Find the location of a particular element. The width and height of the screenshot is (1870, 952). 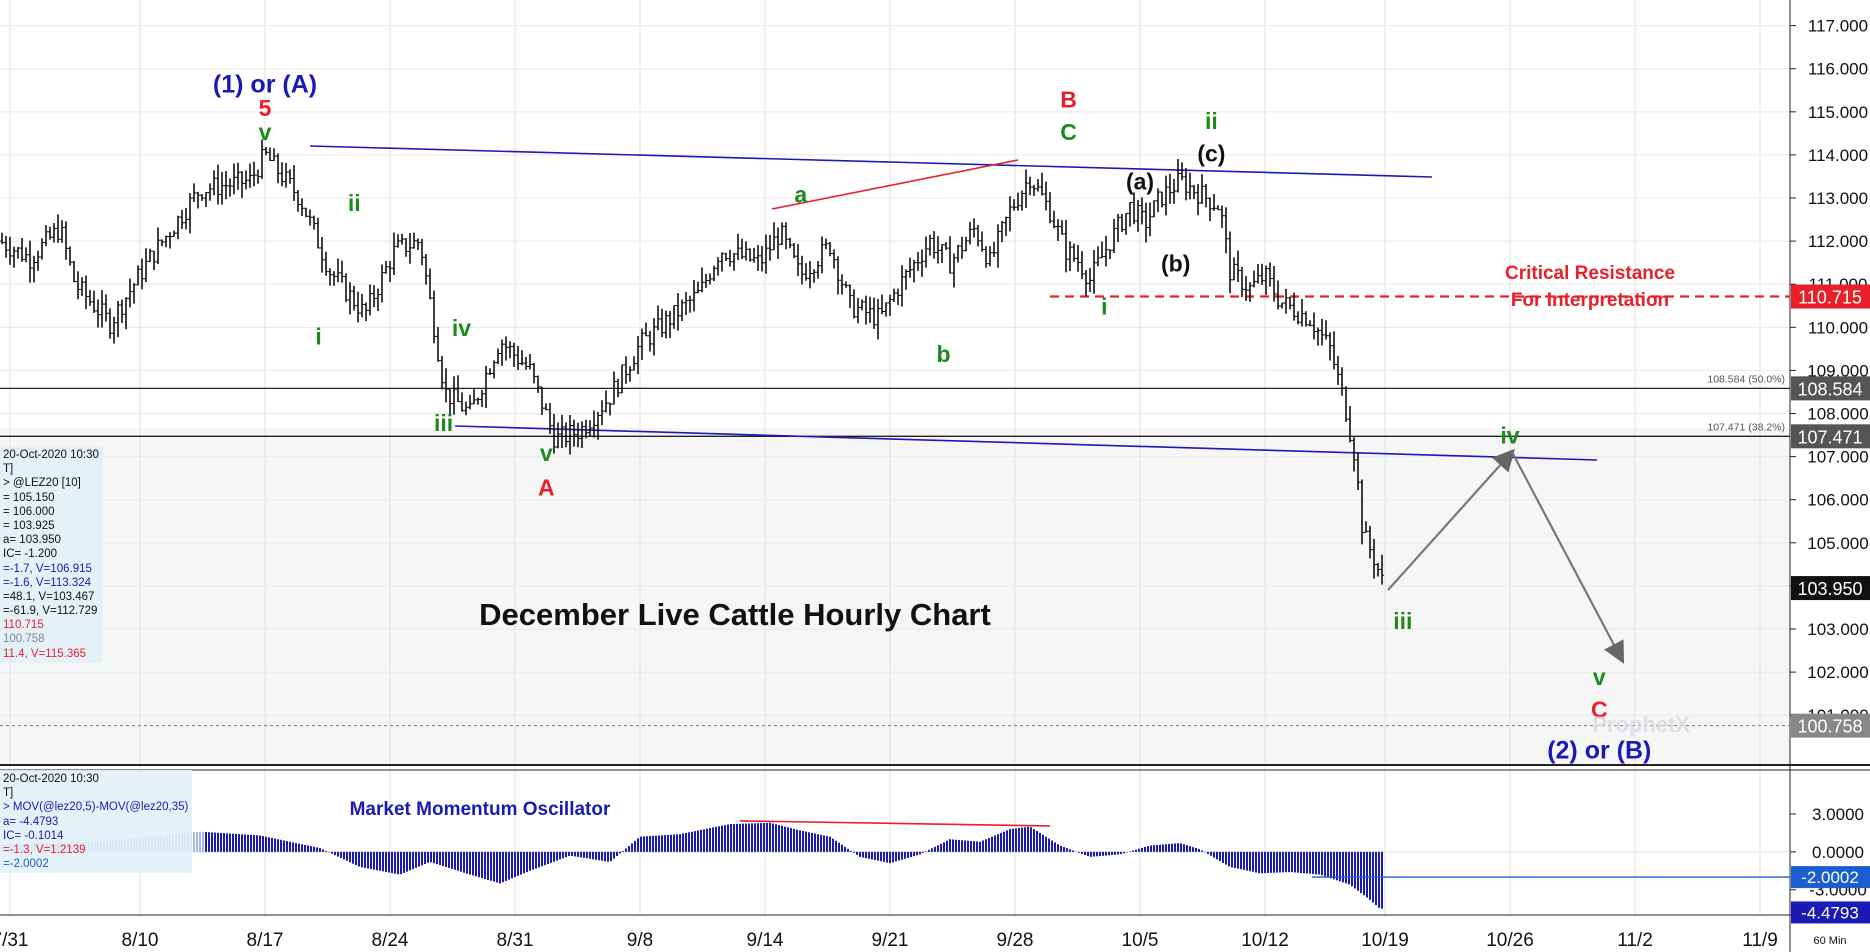

price-tick-label: 102.000 is located at coordinates (1837, 672).